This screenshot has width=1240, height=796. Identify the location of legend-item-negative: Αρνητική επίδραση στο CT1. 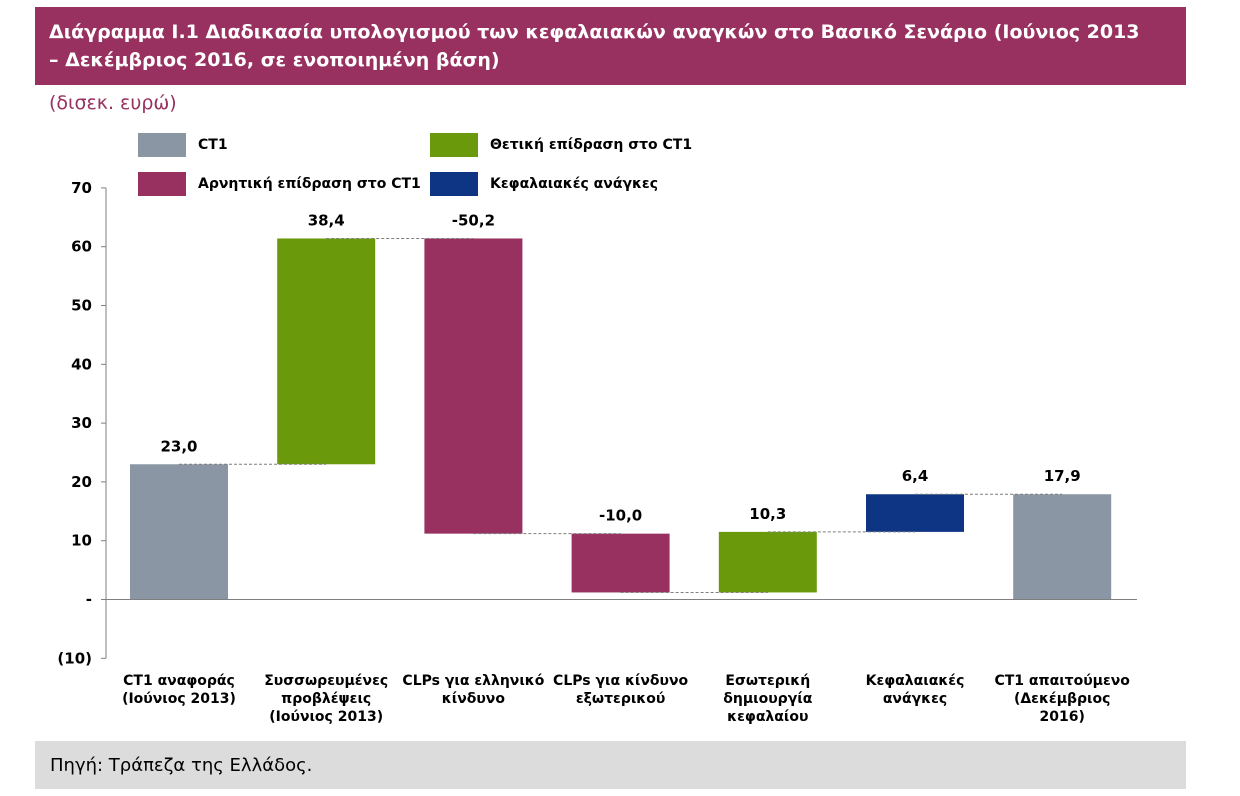
(279, 184).